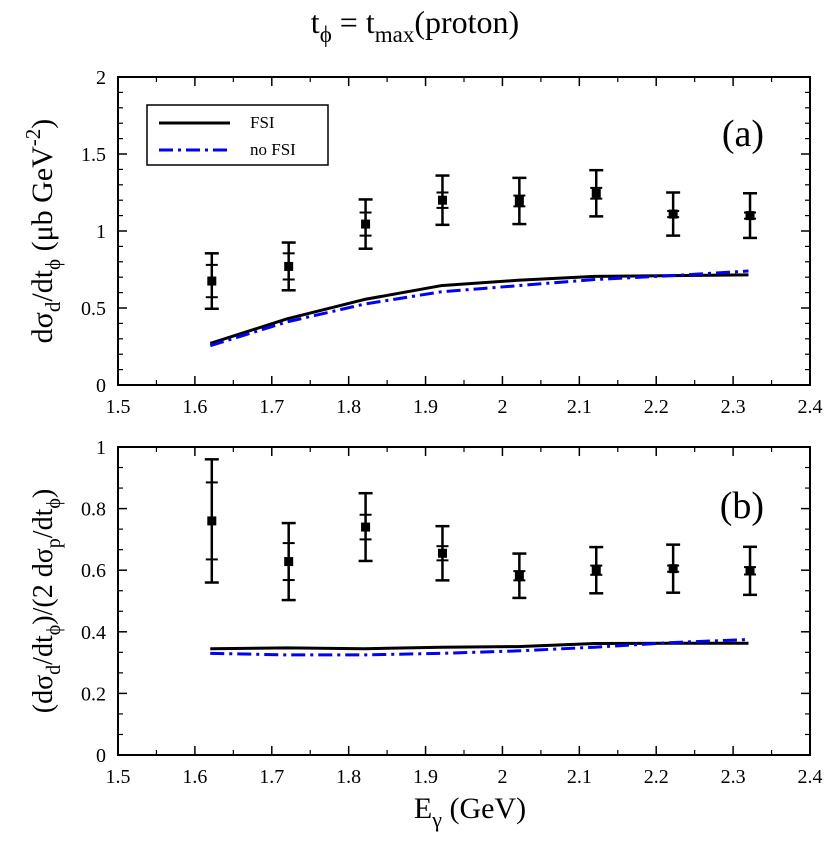 The width and height of the screenshot is (830, 845). I want to click on y-title-a-d: ϕ, so click(53, 264).